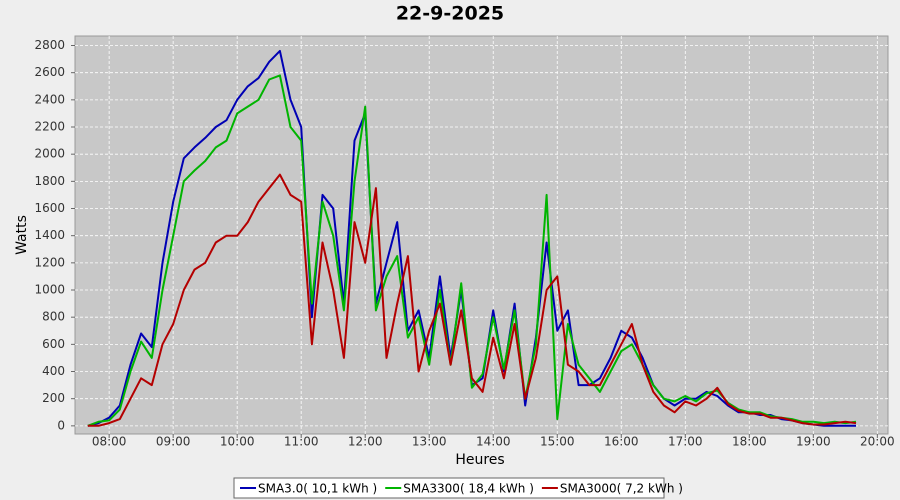 This screenshot has height=500, width=900. I want to click on x-tick-label: 14:00, so click(493, 442).